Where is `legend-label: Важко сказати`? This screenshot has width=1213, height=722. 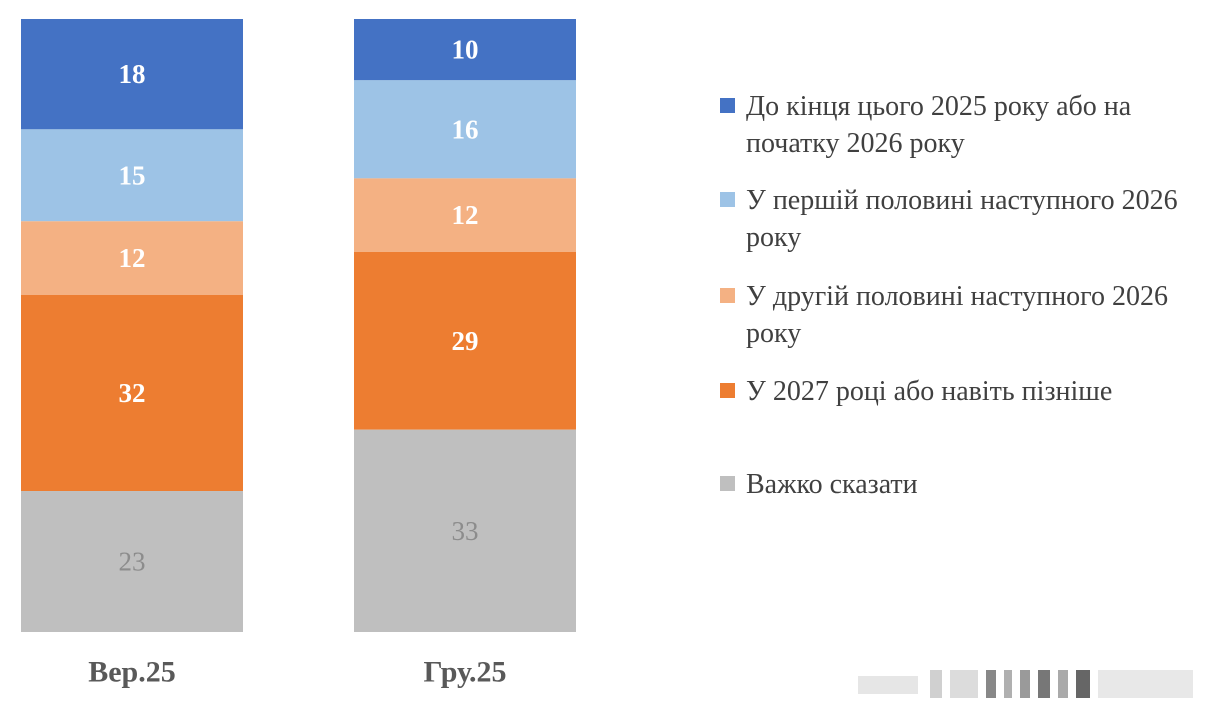
legend-label: Важко сказати is located at coordinates (832, 484).